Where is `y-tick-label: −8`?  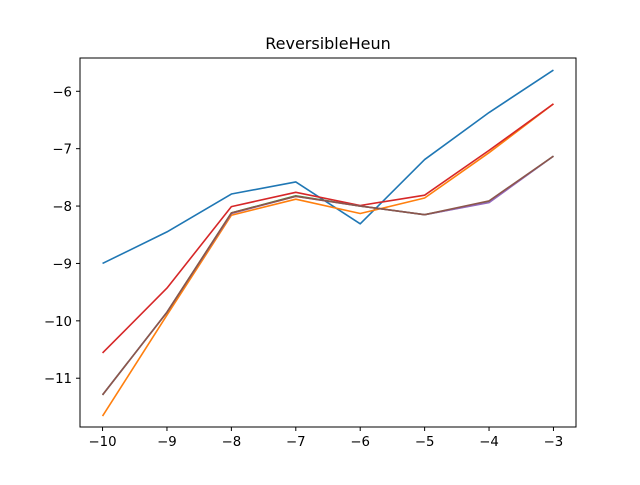 y-tick-label: −8 is located at coordinates (62, 207).